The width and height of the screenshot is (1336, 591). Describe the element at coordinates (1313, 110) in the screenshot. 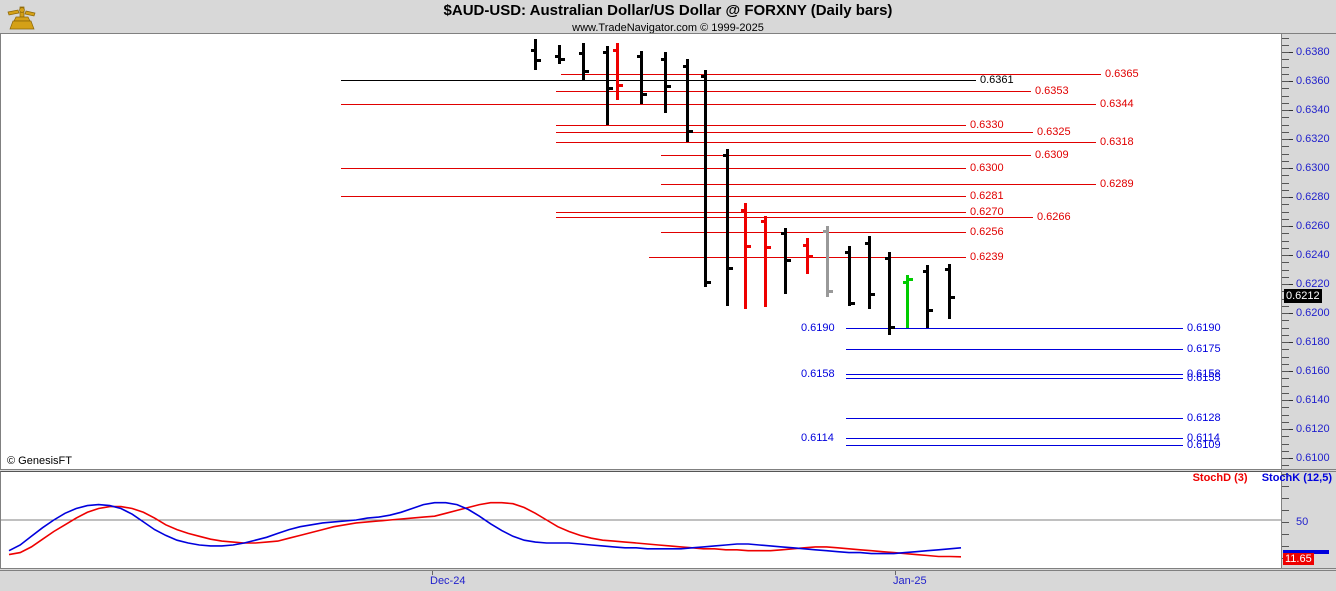

I see `price-axis-label: 0.6340` at that location.